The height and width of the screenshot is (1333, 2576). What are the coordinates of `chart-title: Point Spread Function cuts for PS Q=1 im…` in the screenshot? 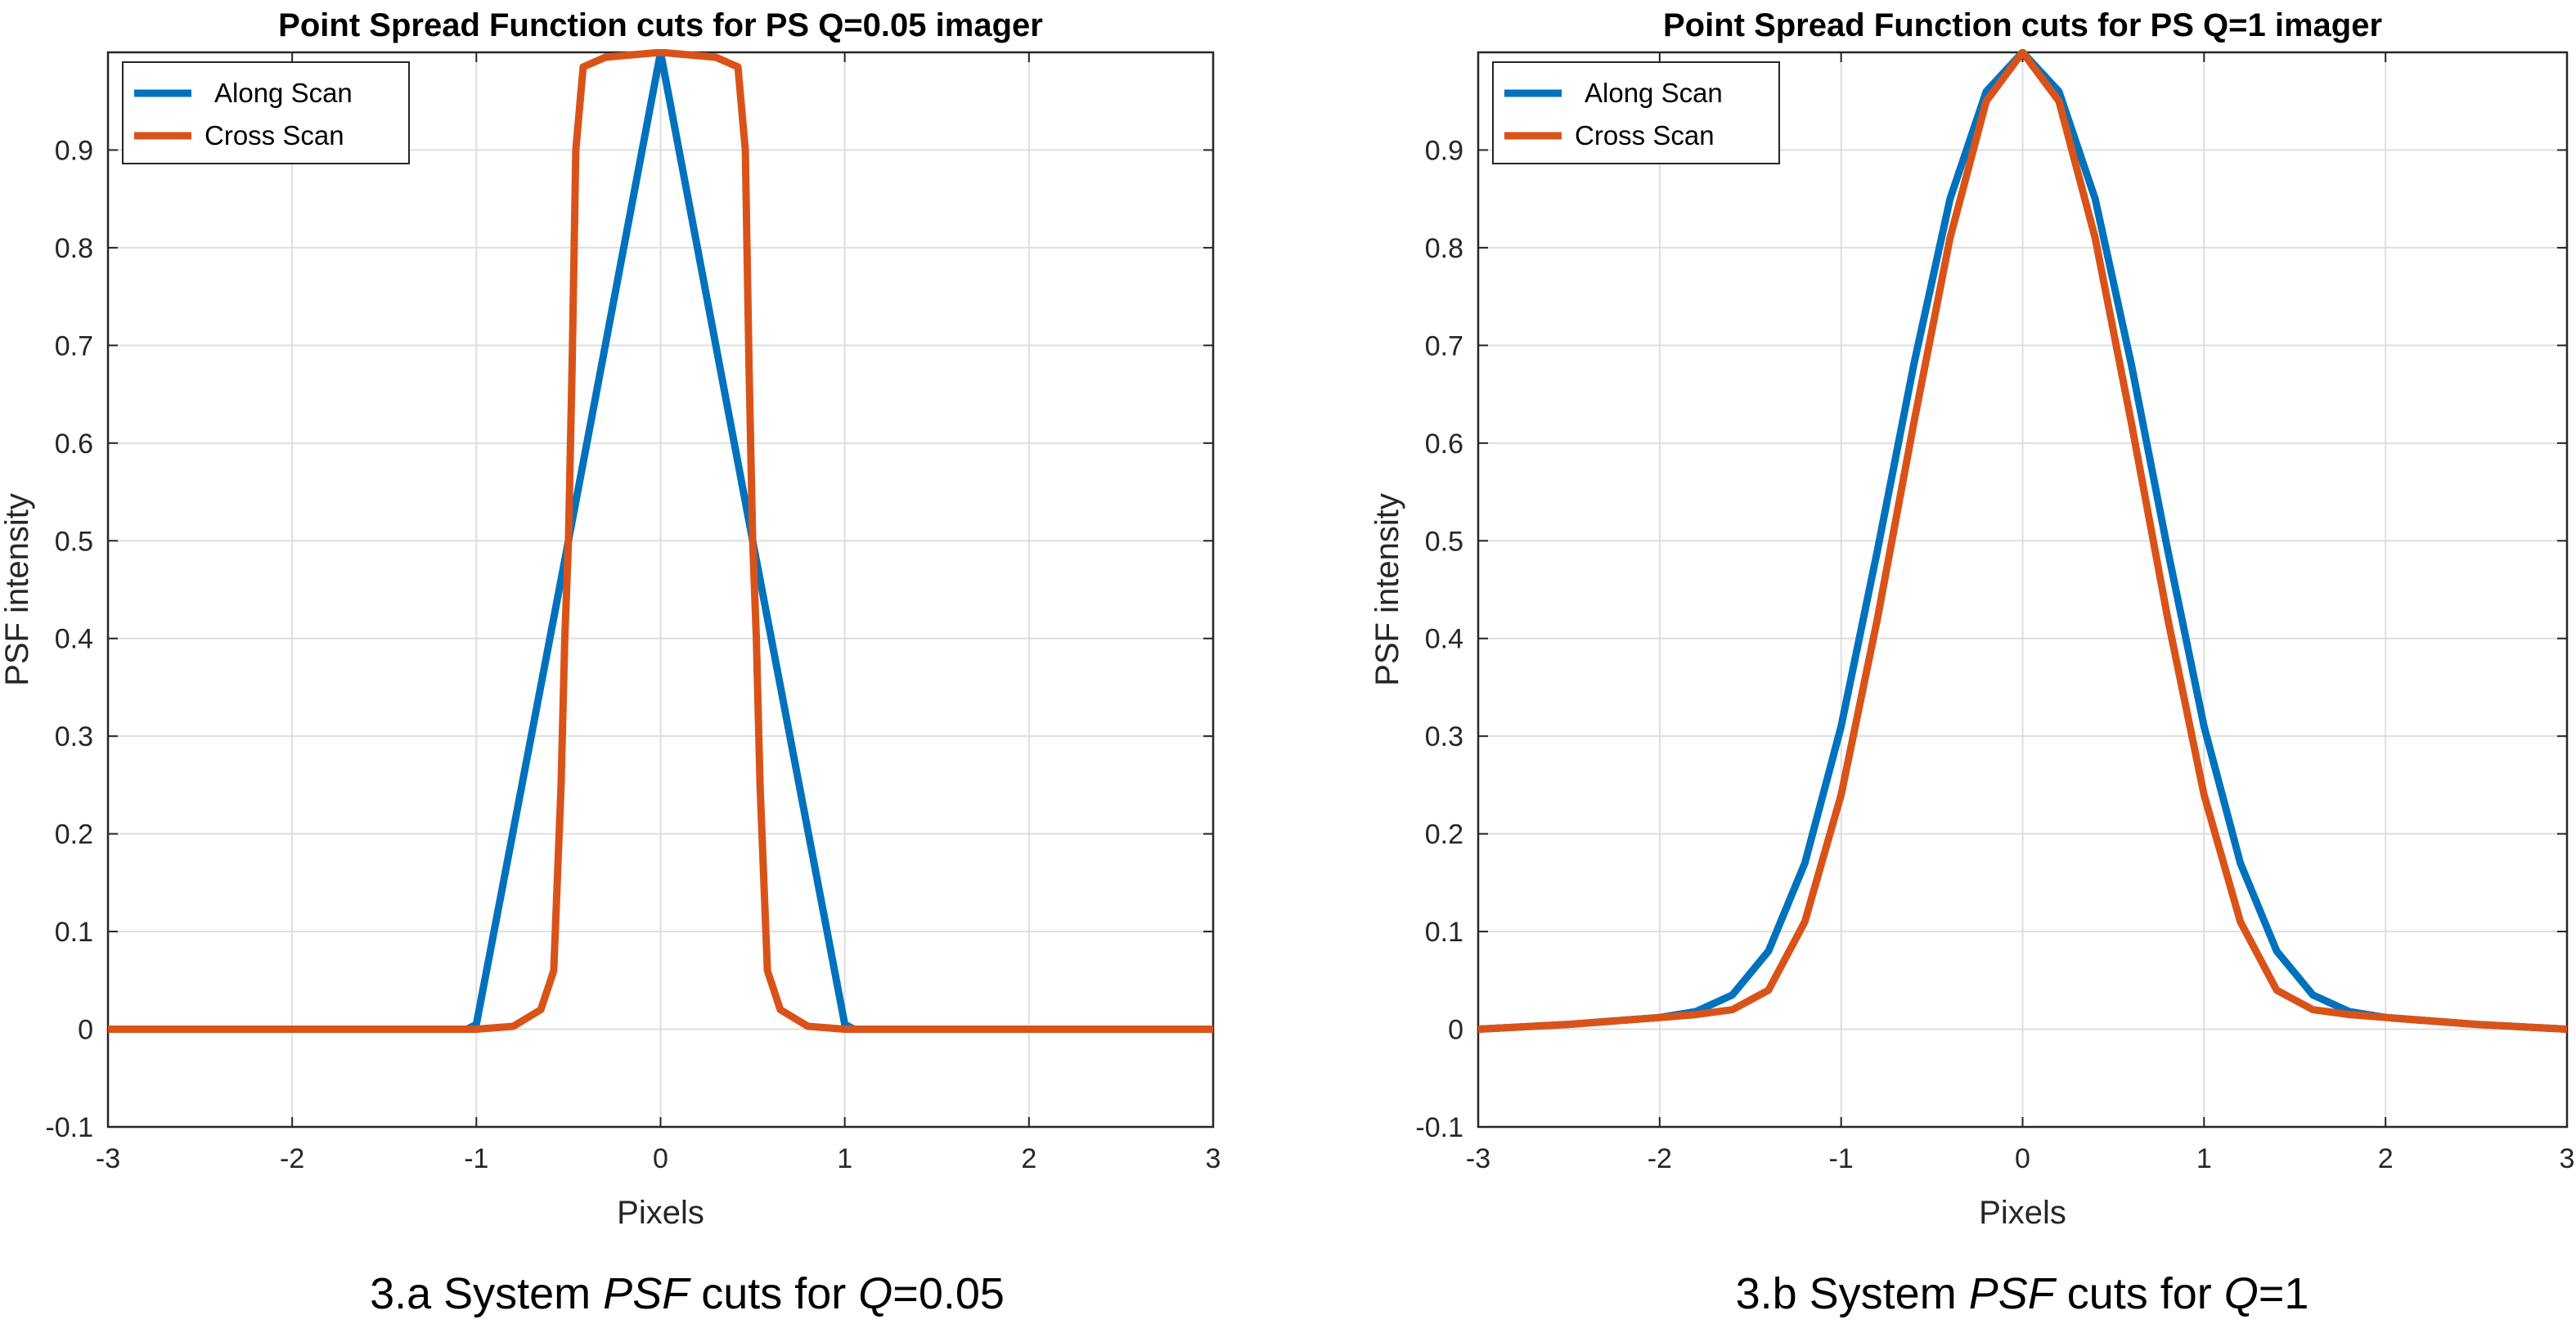 It's located at (2023, 25).